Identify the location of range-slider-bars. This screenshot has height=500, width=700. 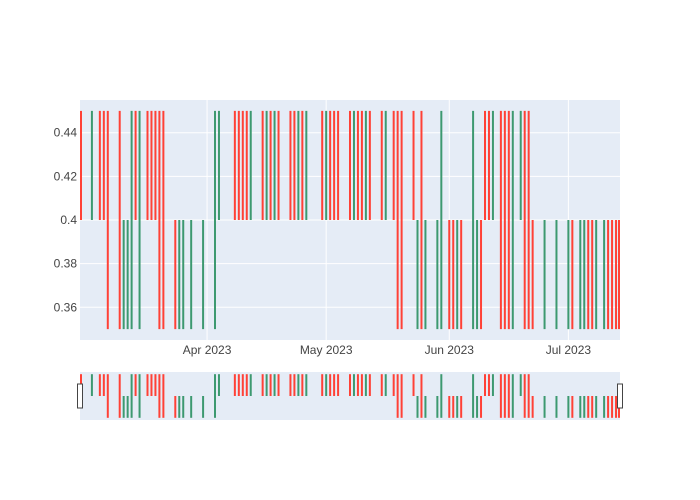
(350, 396).